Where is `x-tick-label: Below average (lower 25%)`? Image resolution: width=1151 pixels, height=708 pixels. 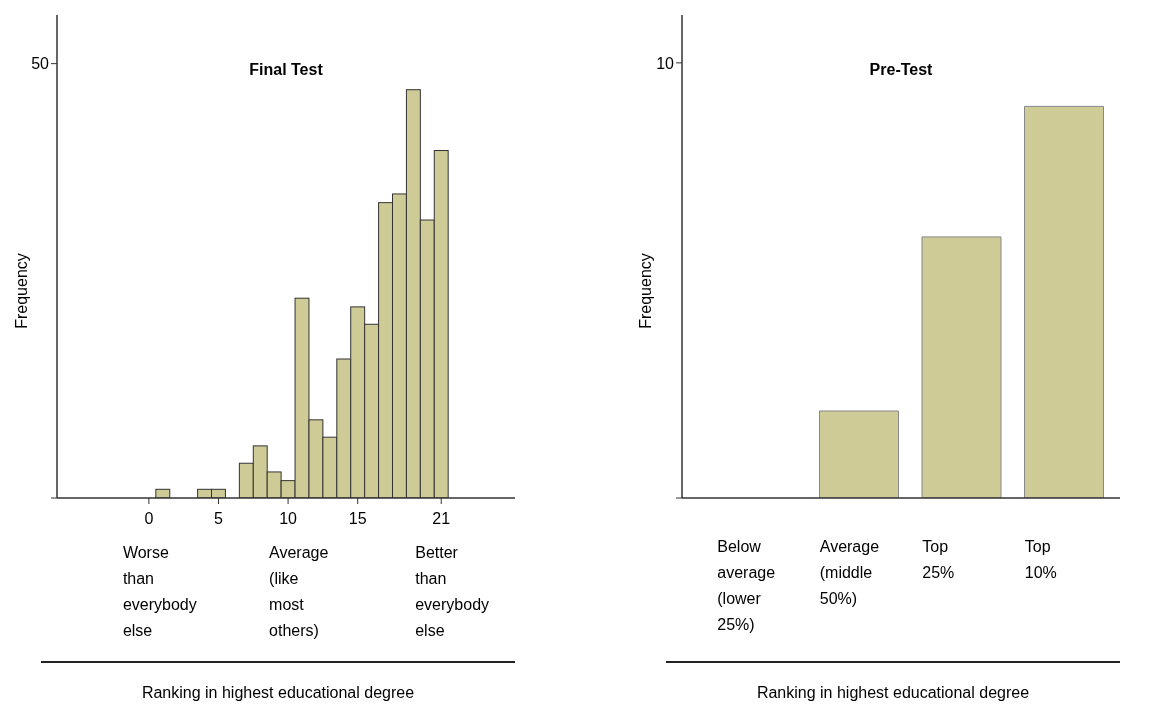 x-tick-label: Below average (lower 25%) is located at coordinates (746, 585).